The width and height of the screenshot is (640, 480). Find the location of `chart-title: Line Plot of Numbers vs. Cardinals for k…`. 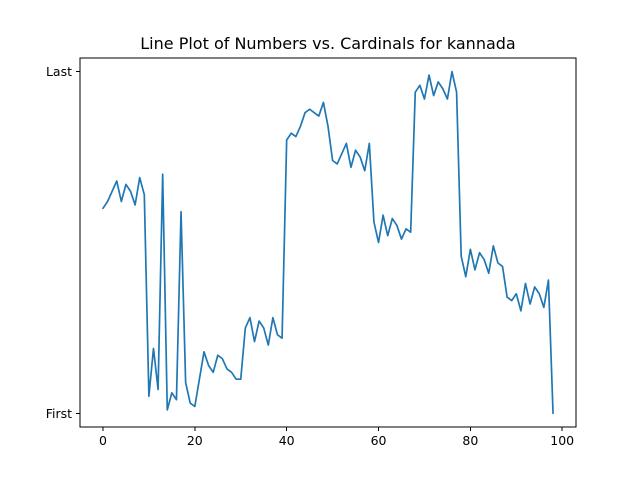

chart-title: Line Plot of Numbers vs. Cardinals for k… is located at coordinates (327, 43).